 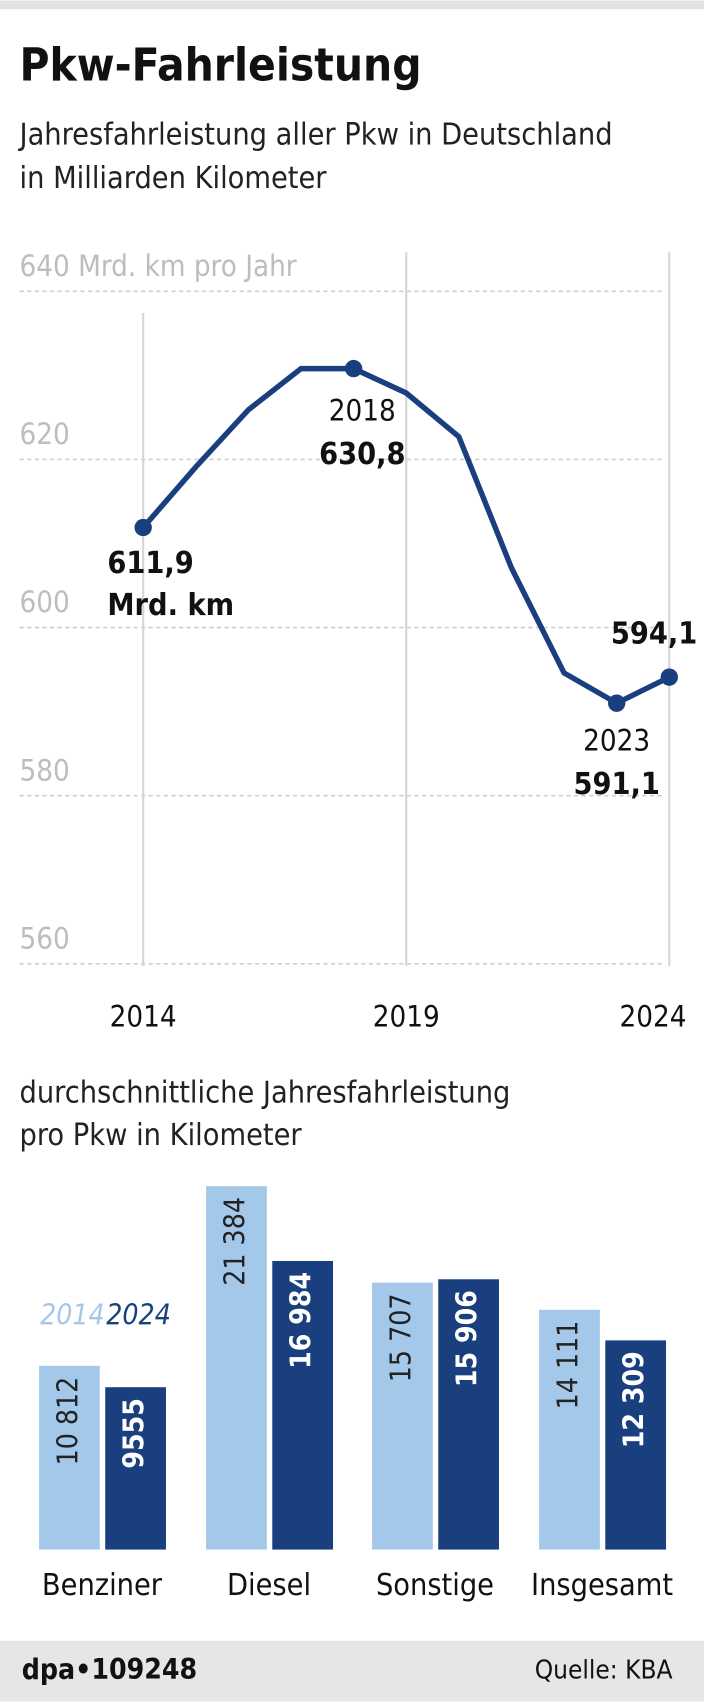 I want to click on value-label: 14 111, so click(x=567, y=1365).